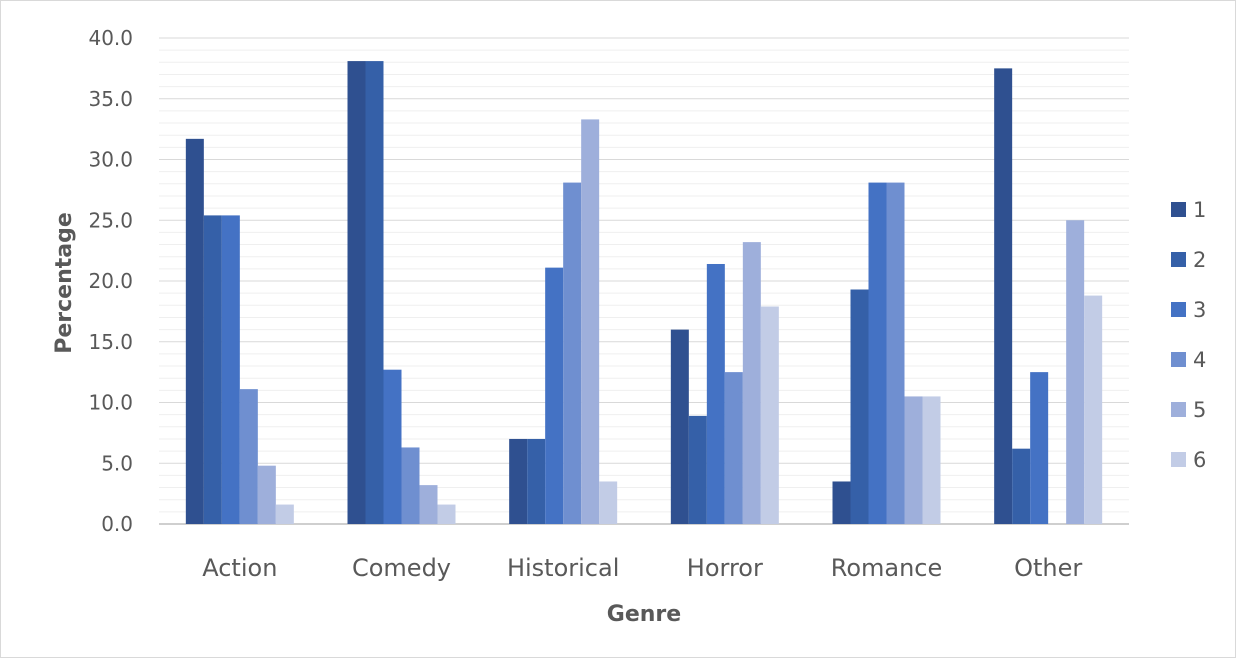 The height and width of the screenshot is (659, 1236). I want to click on legend-label-4: 4, so click(1199, 360).